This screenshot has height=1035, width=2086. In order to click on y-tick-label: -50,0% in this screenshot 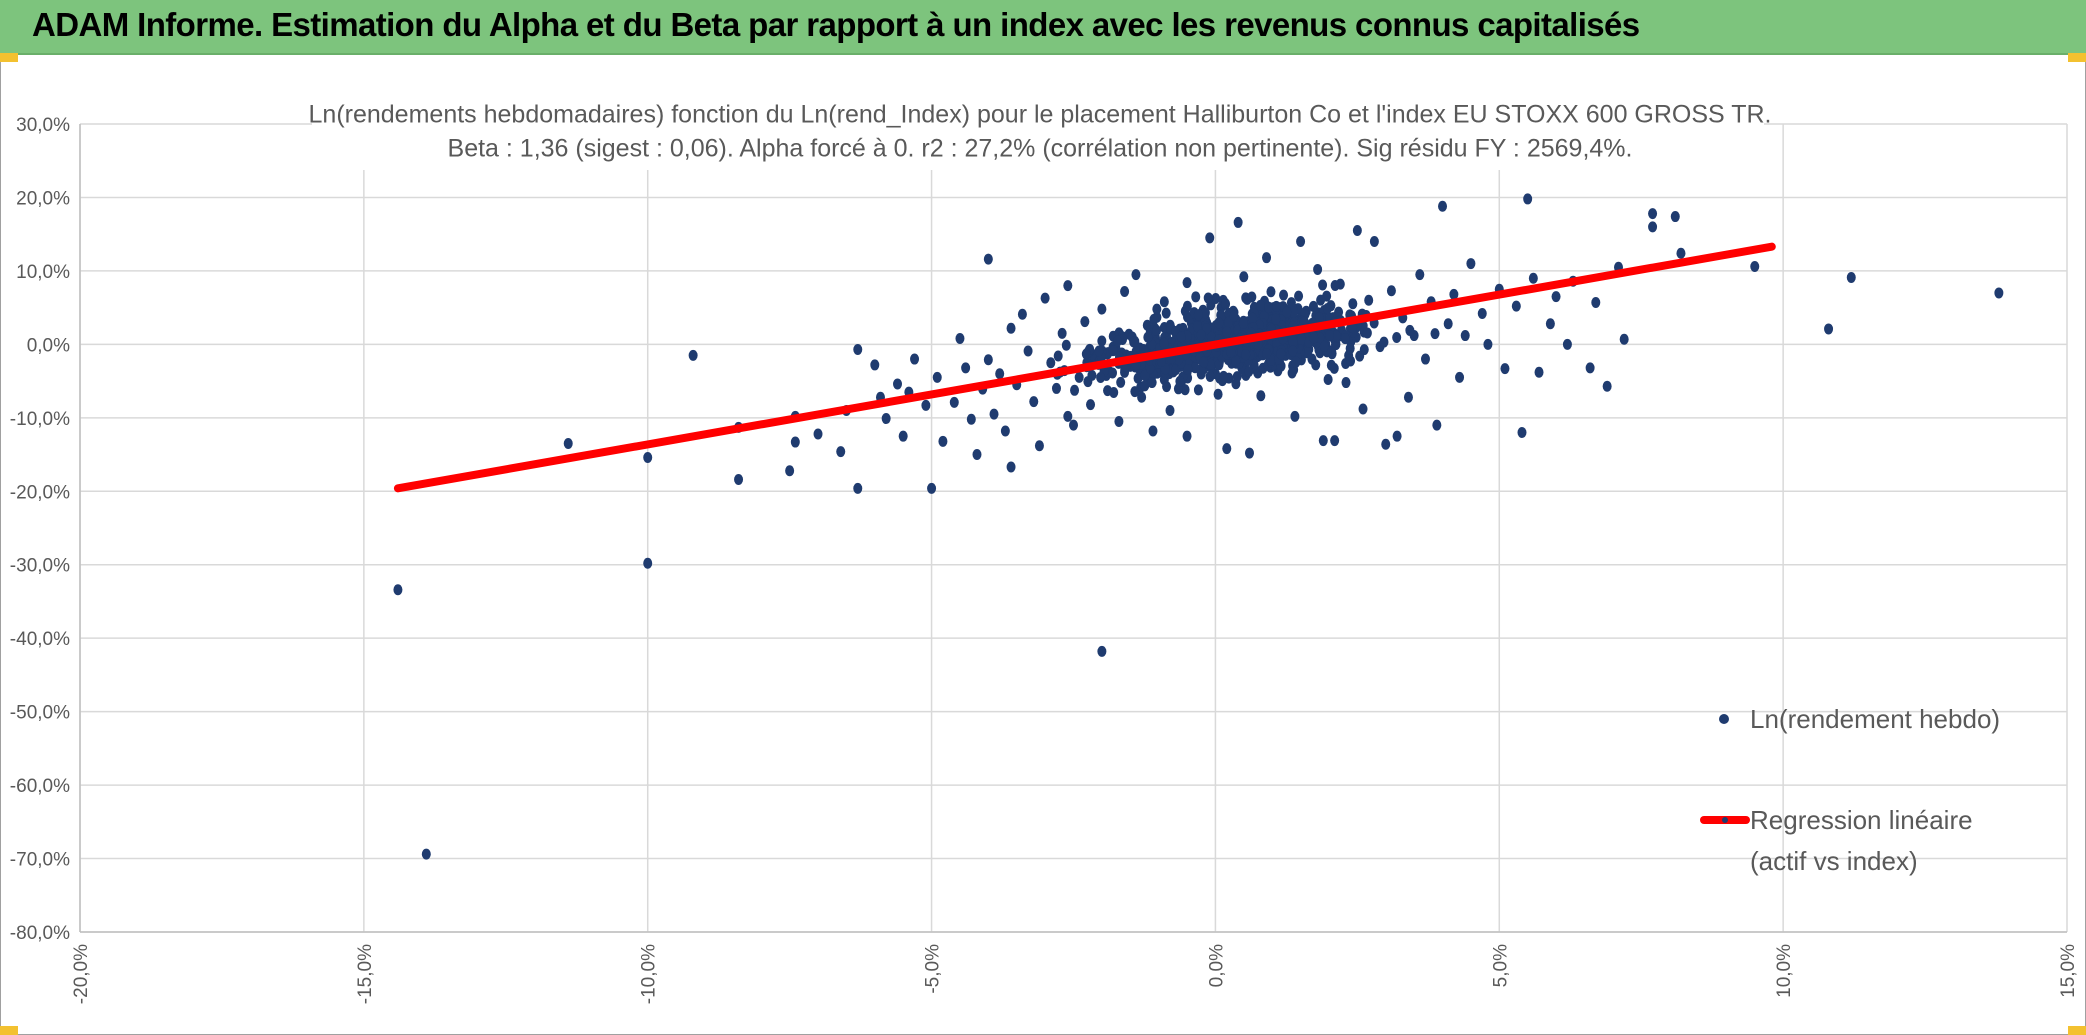, I will do `click(40, 713)`.